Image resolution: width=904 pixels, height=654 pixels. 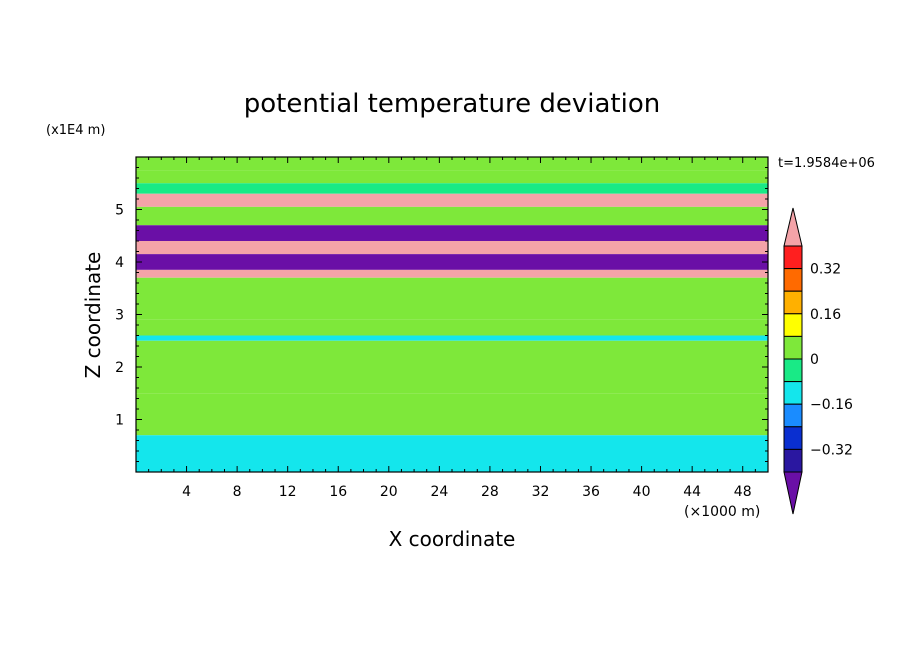 What do you see at coordinates (119, 316) in the screenshot?
I see `y-tick-label-3: 3` at bounding box center [119, 316].